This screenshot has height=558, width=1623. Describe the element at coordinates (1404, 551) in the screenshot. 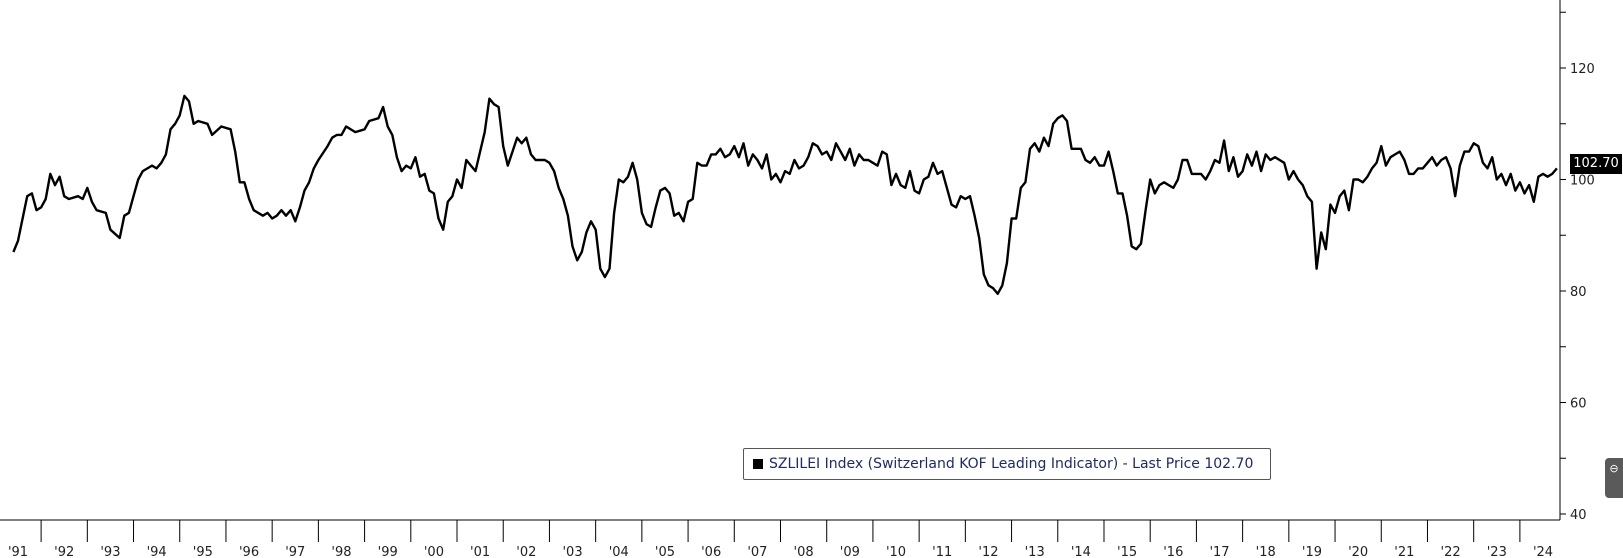

I see `x-tick-label: '21` at that location.